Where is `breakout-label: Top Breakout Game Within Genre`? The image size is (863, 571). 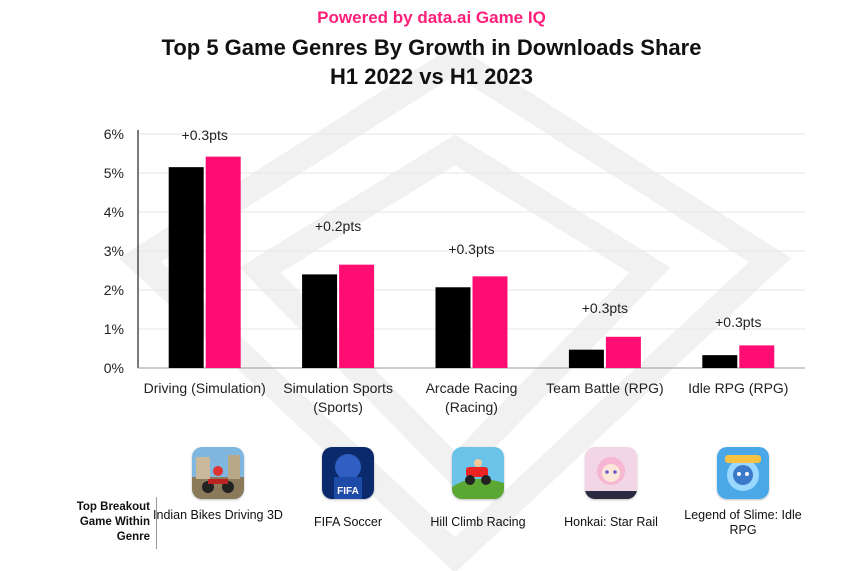 breakout-label: Top Breakout Game Within Genre is located at coordinates (105, 522).